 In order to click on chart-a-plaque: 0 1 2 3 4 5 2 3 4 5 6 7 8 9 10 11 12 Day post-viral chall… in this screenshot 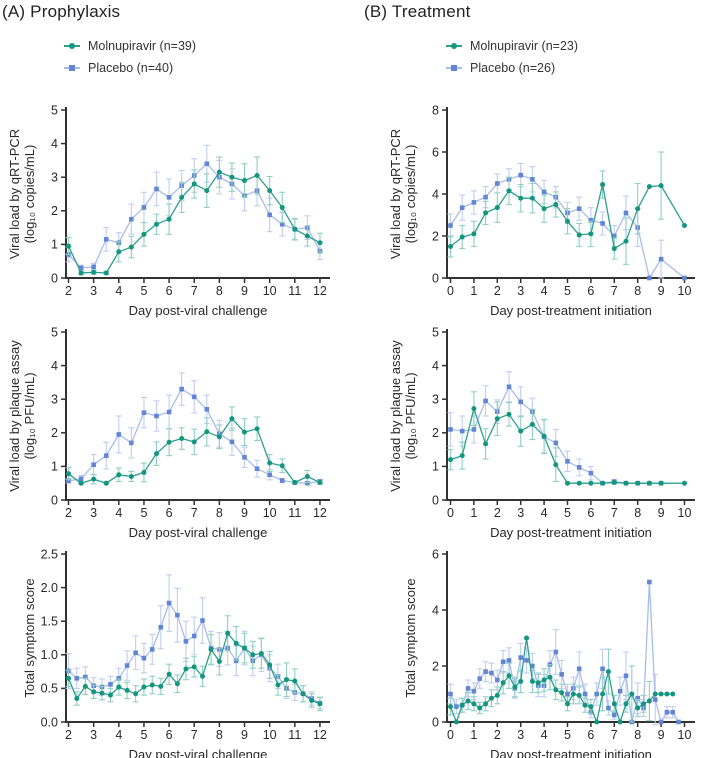, I will do `click(177, 431)`.